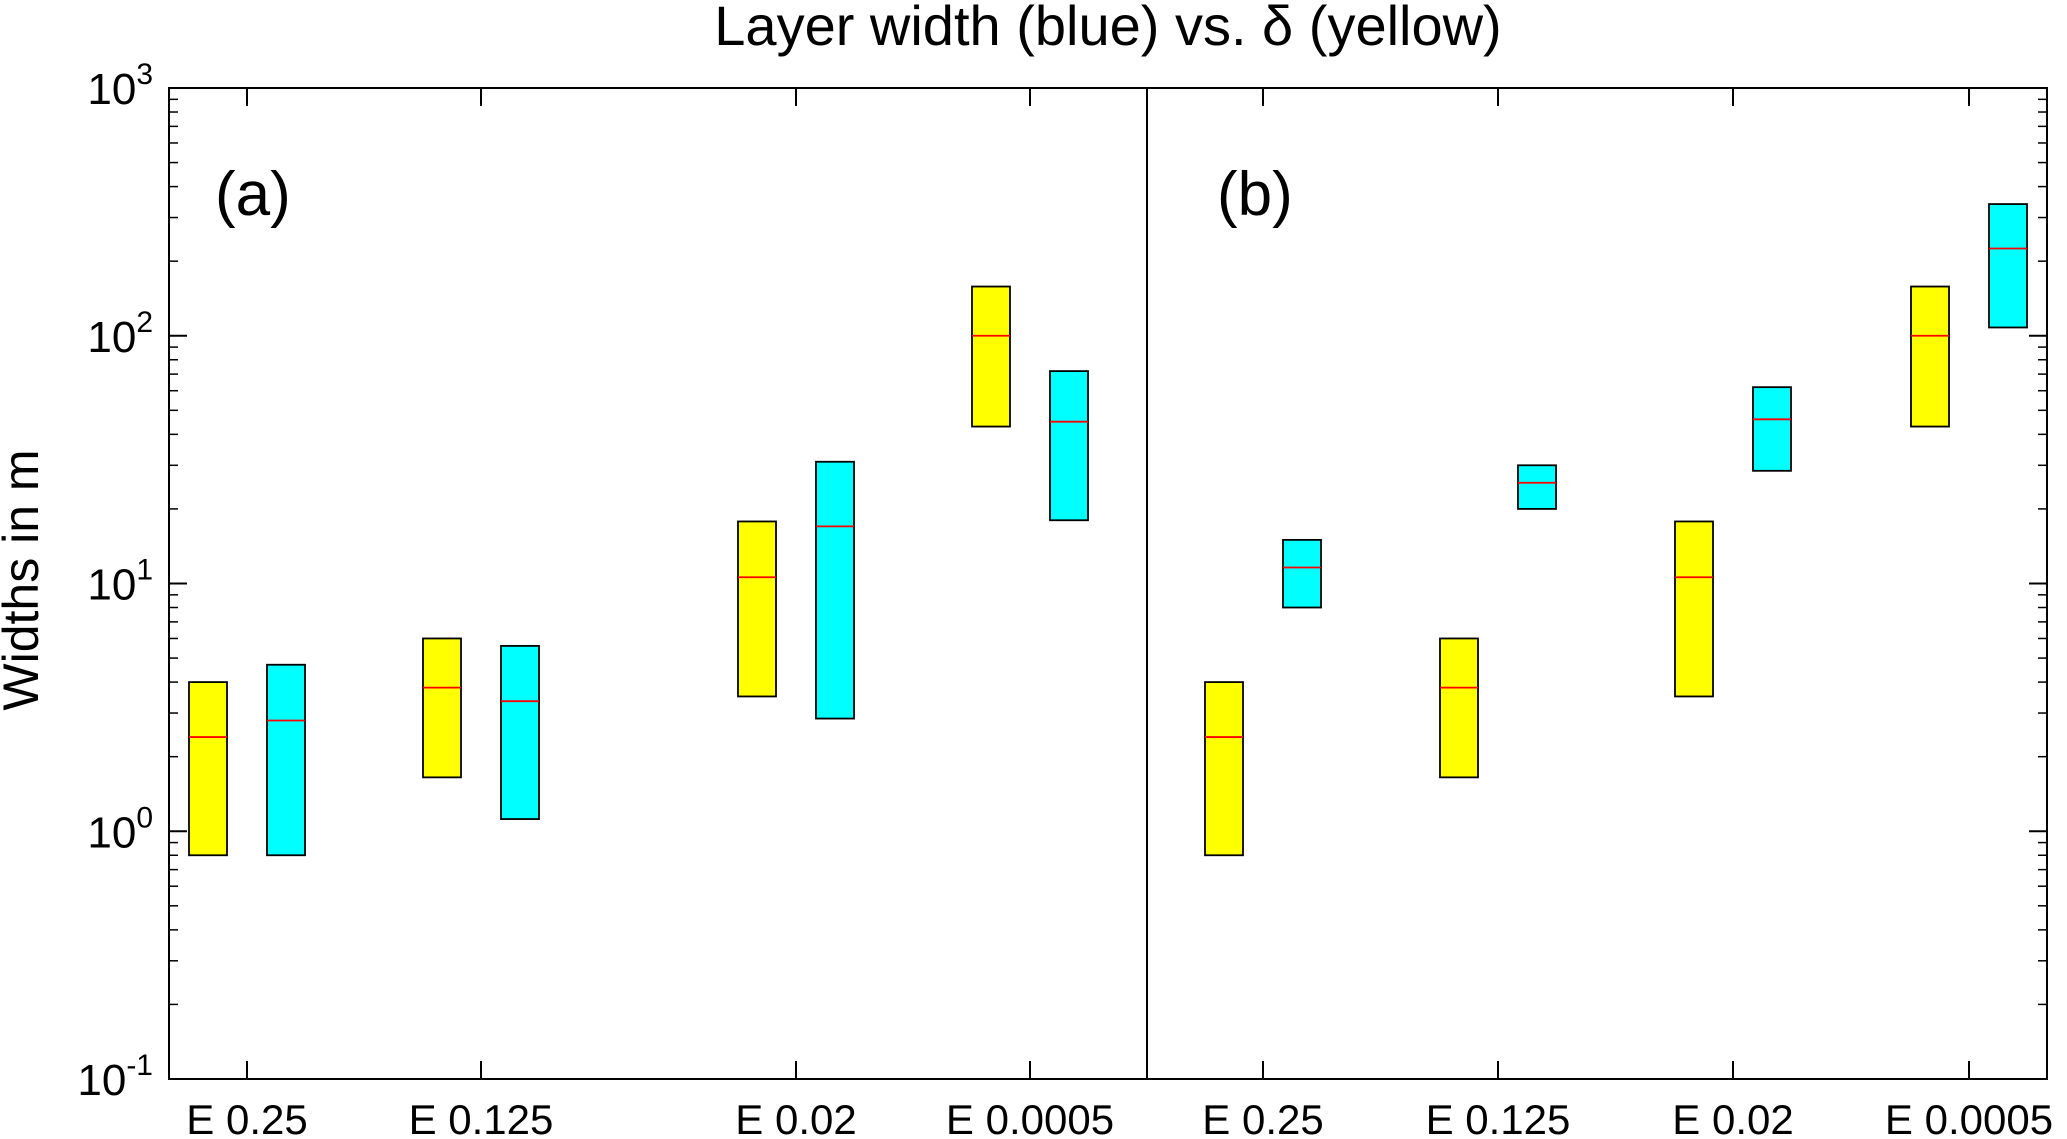 The image size is (2067, 1139). What do you see at coordinates (144, 74) in the screenshot?
I see `y-tick-exponent: 3` at bounding box center [144, 74].